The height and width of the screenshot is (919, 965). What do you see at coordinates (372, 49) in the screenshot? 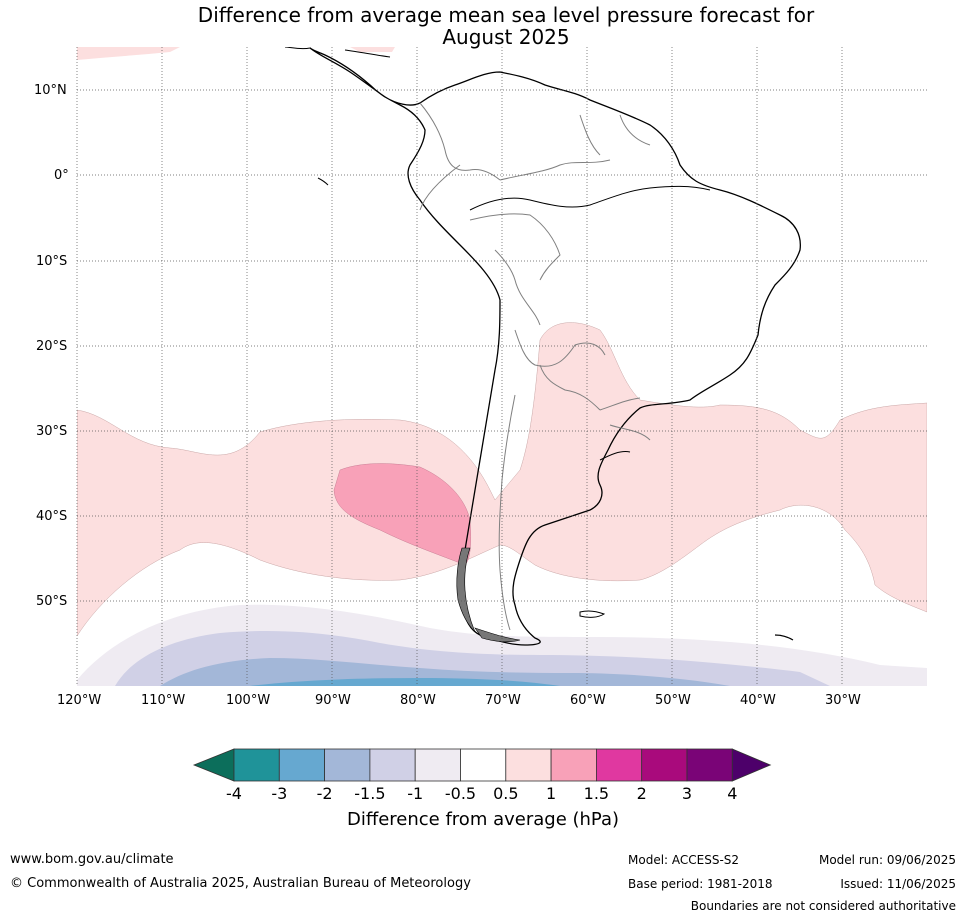
I see `contour-plus-0.5-patch` at bounding box center [372, 49].